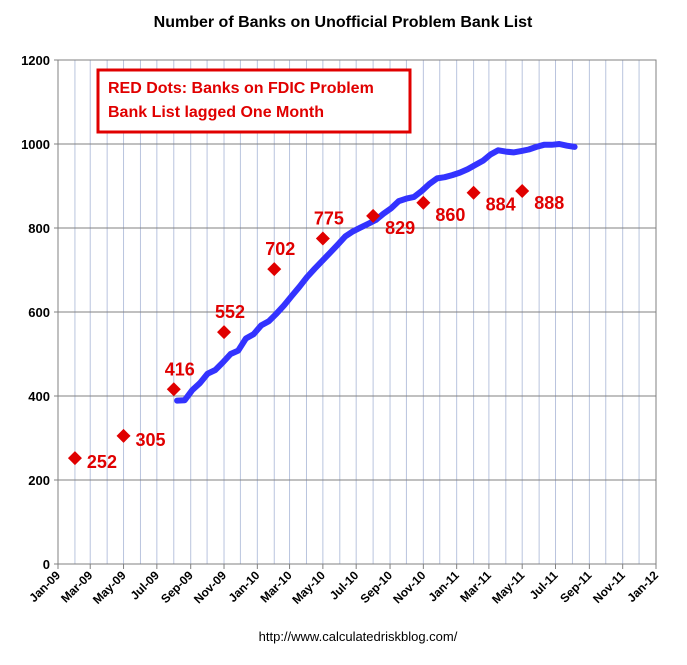  Describe the element at coordinates (230, 312) in the screenshot. I see `fdic-point-label: 552` at that location.